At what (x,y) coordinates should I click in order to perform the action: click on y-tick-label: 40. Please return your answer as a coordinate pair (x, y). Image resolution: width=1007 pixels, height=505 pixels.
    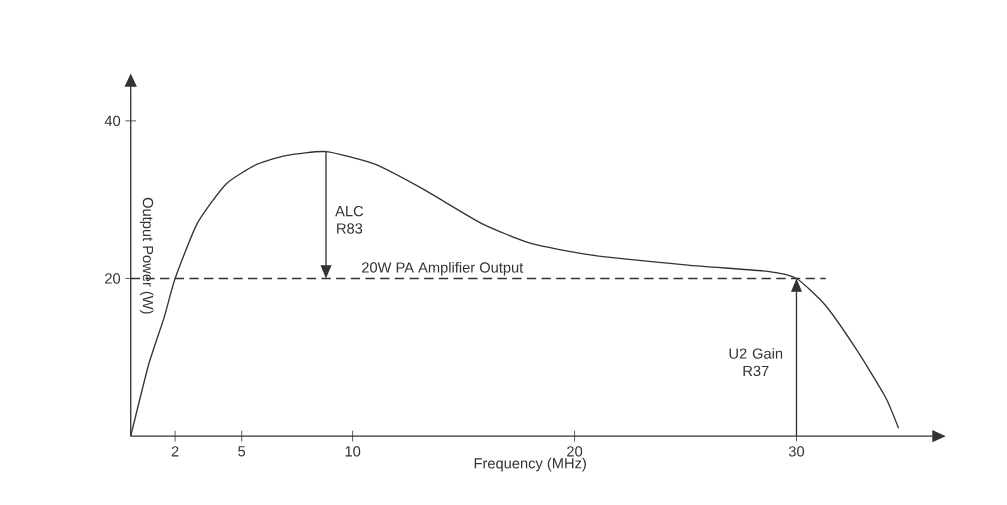
    Looking at the image, I should click on (112, 120).